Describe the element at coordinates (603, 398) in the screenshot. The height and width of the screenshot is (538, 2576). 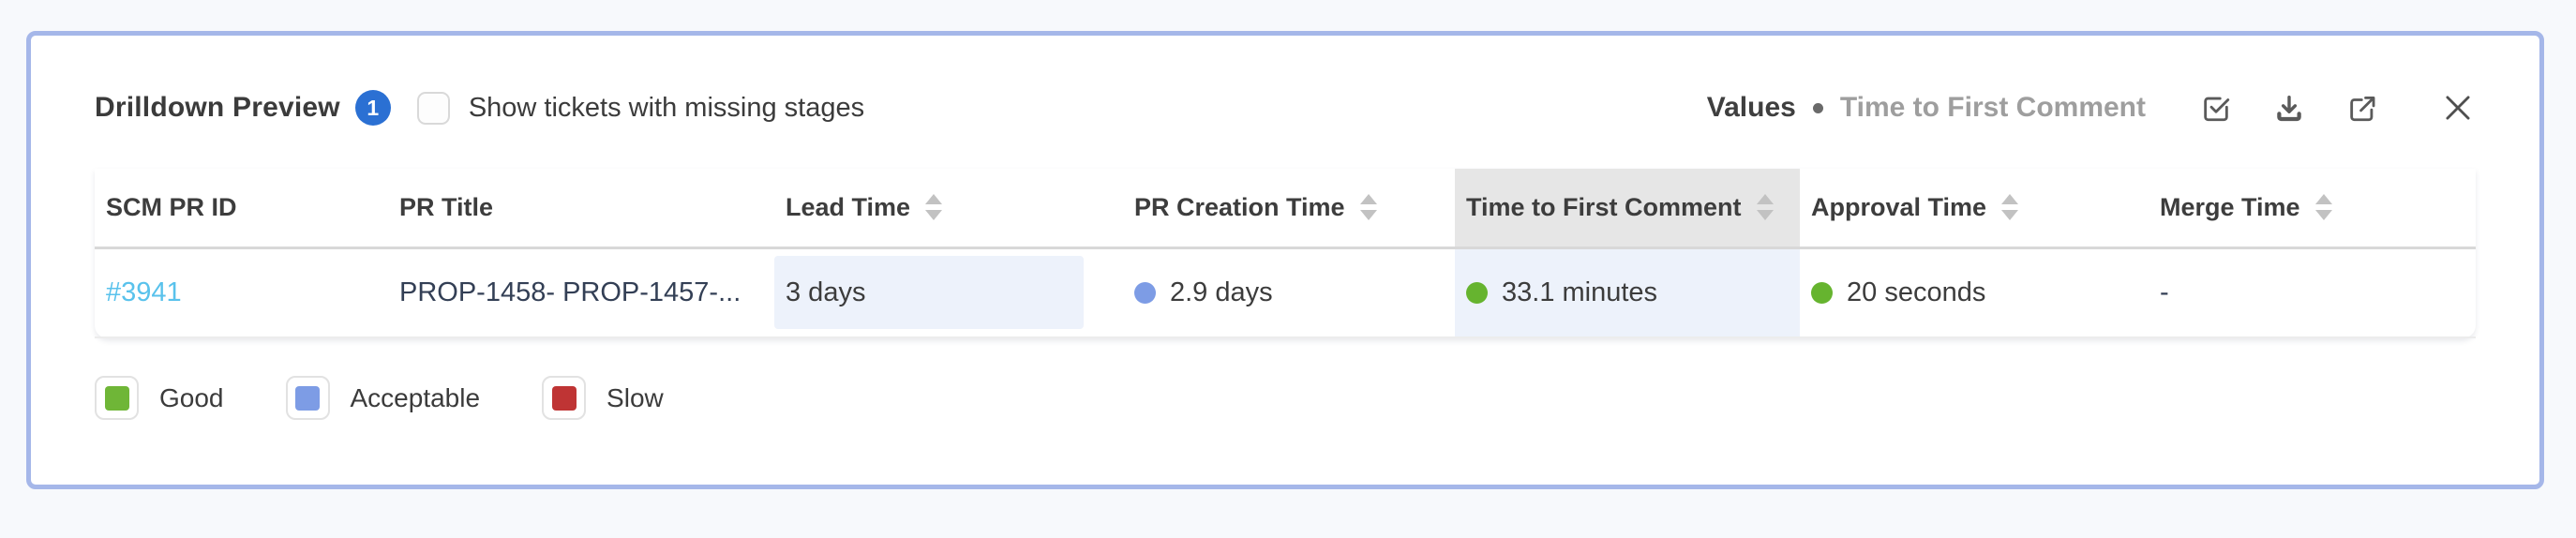
I see `legend-item-slow: Slow` at that location.